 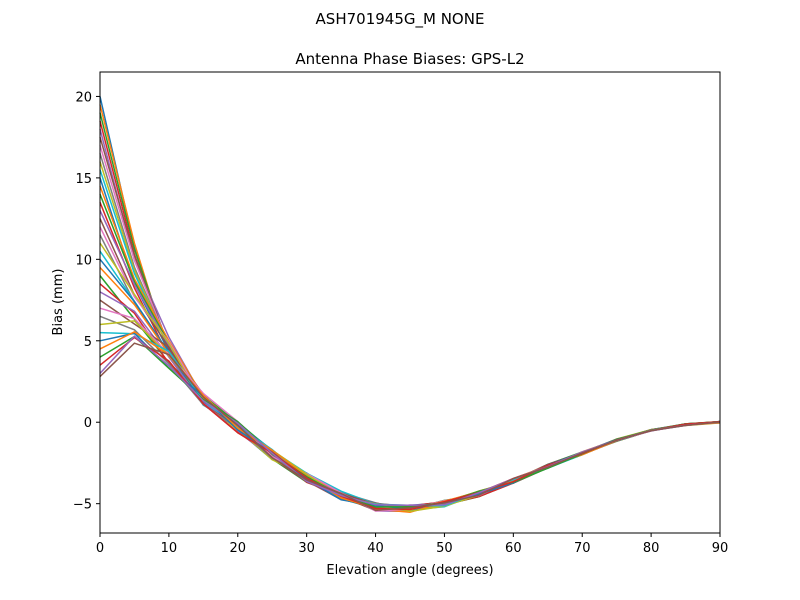 I want to click on y-tick-label: 0, so click(x=88, y=423).